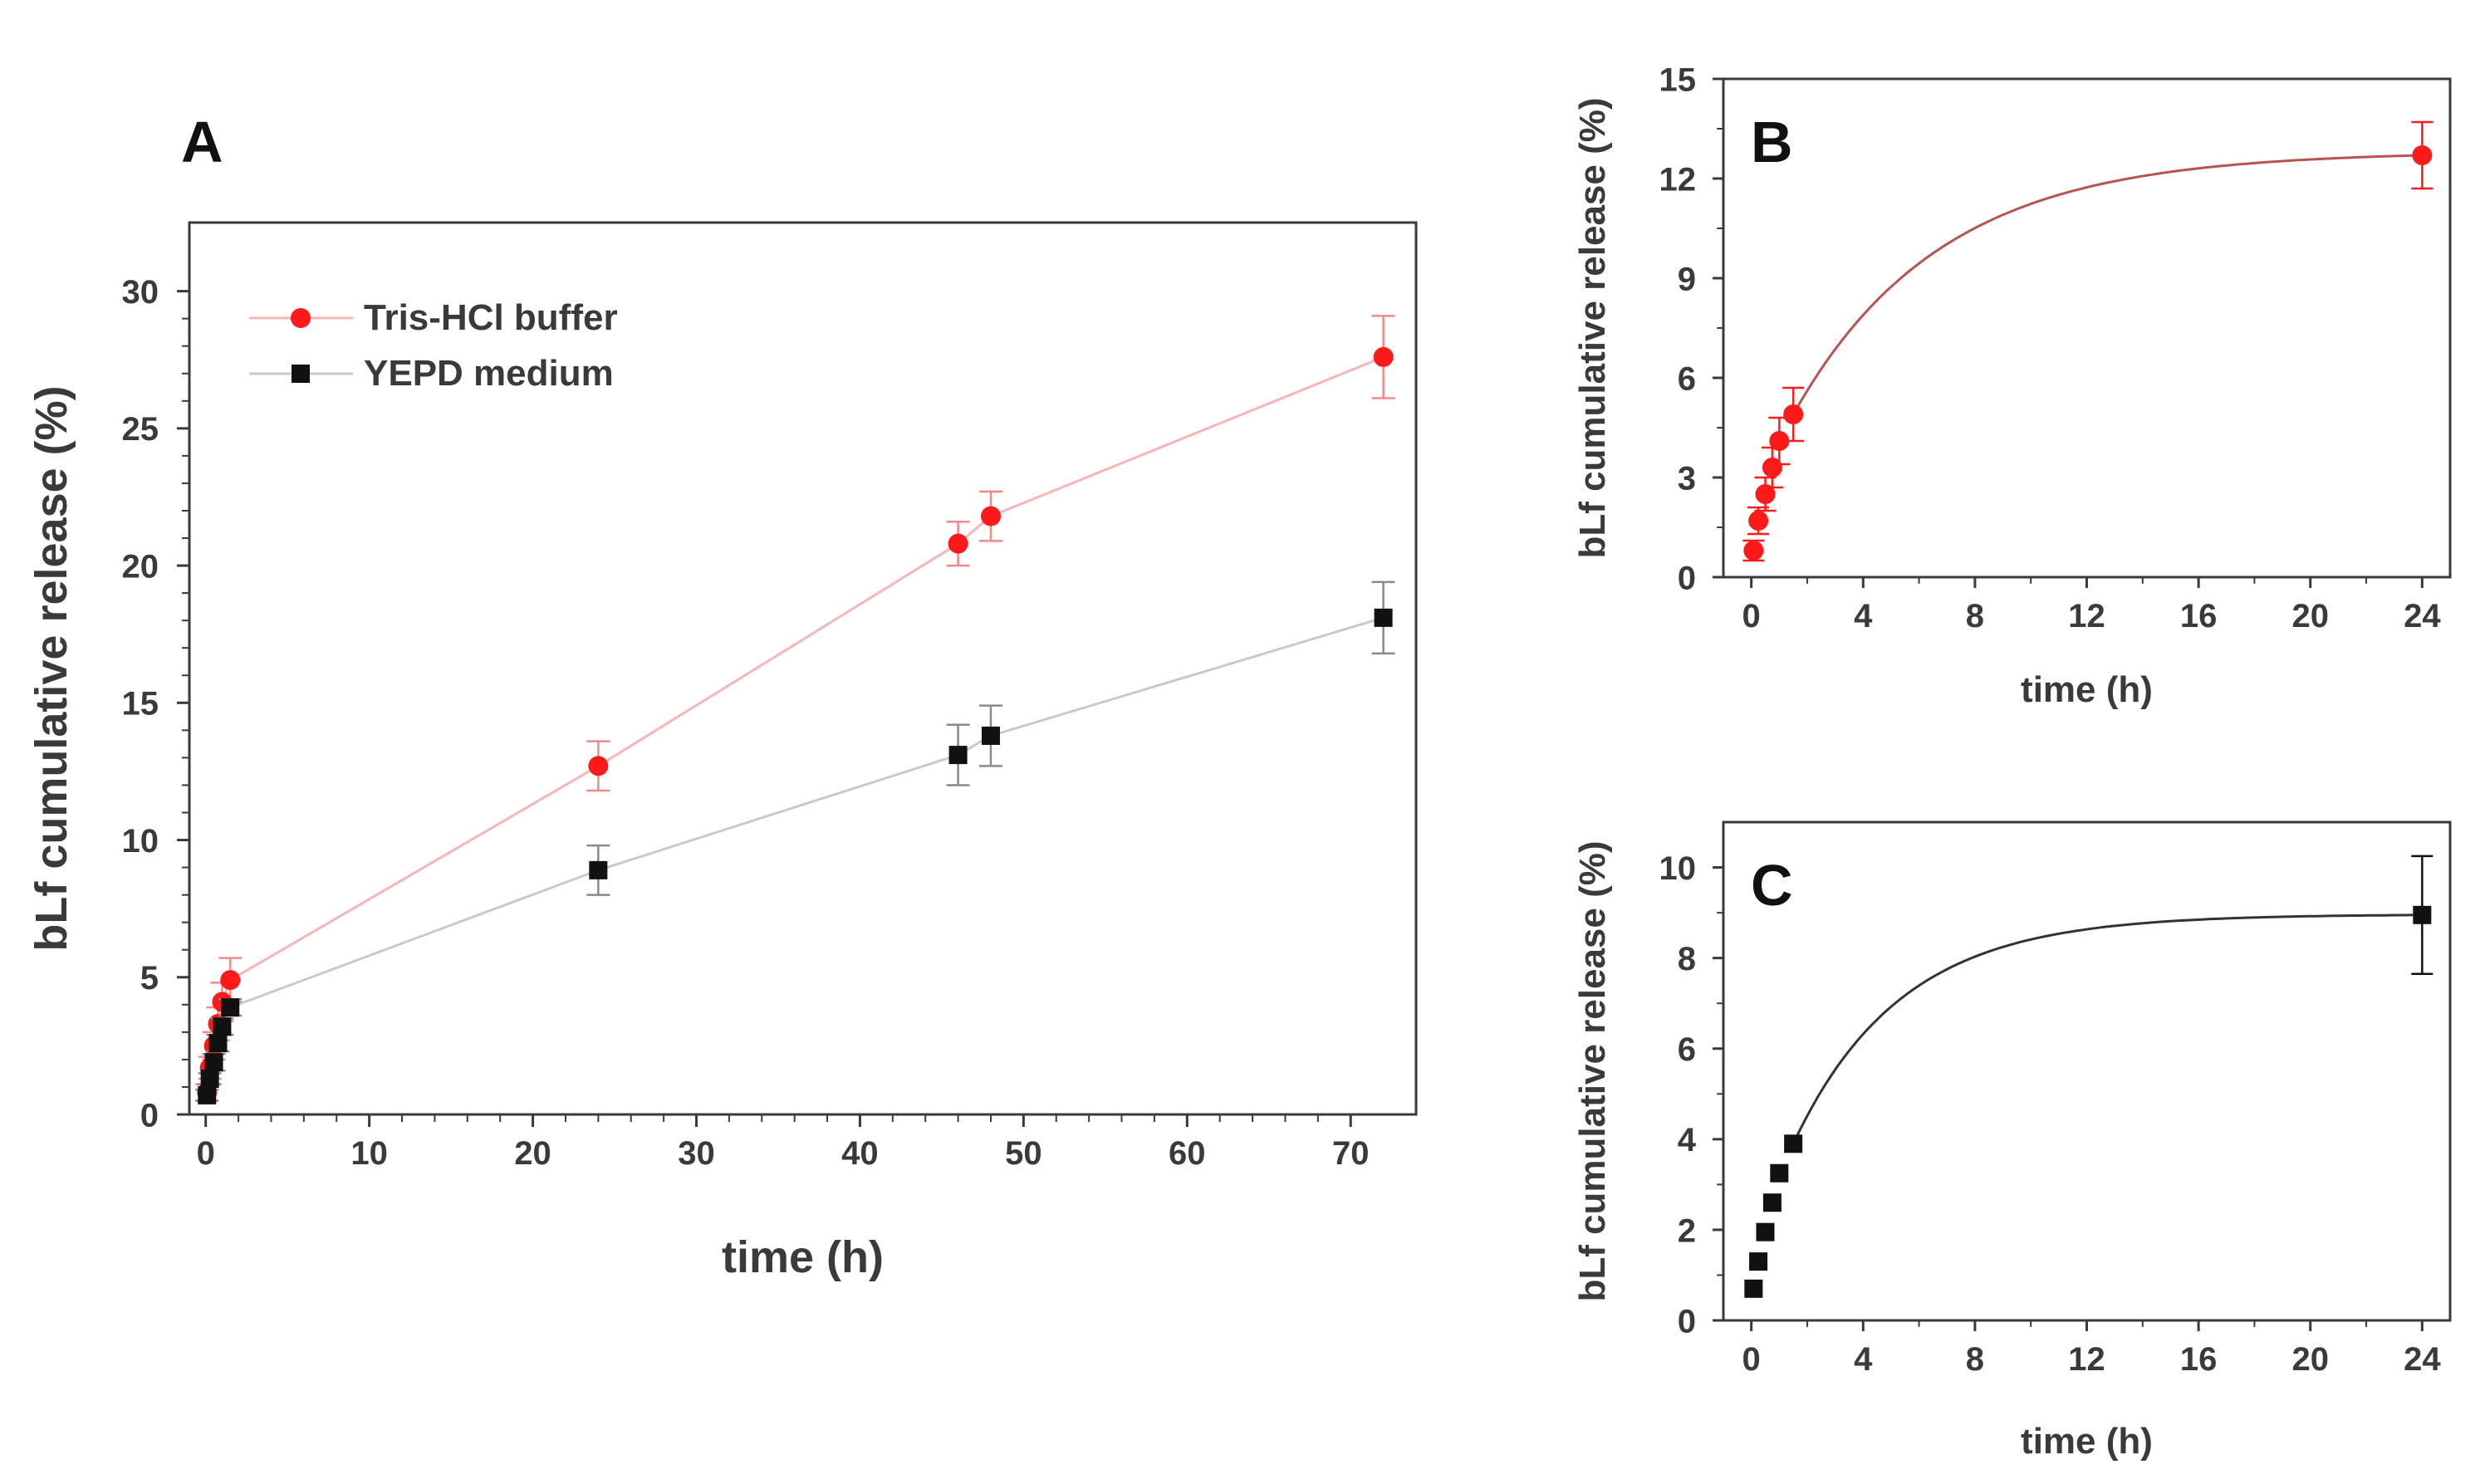 This screenshot has height=1484, width=2480. What do you see at coordinates (1678, 179) in the screenshot?
I see `y-tick-label: 12` at bounding box center [1678, 179].